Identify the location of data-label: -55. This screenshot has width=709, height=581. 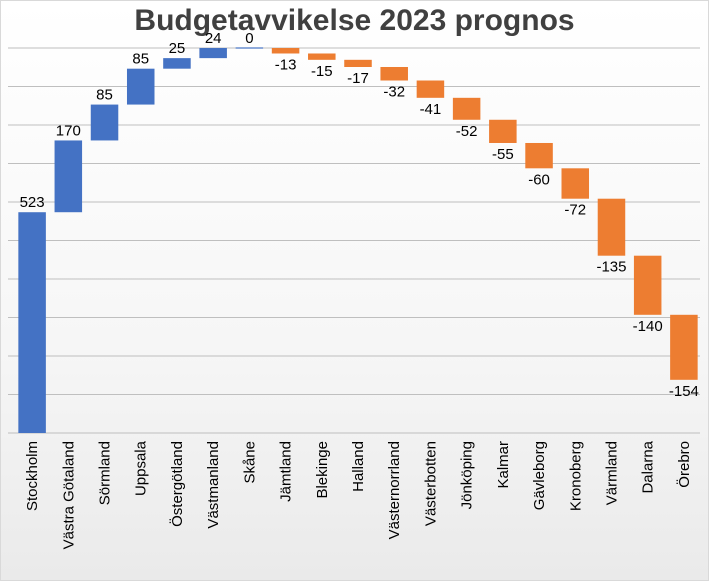
(503, 154).